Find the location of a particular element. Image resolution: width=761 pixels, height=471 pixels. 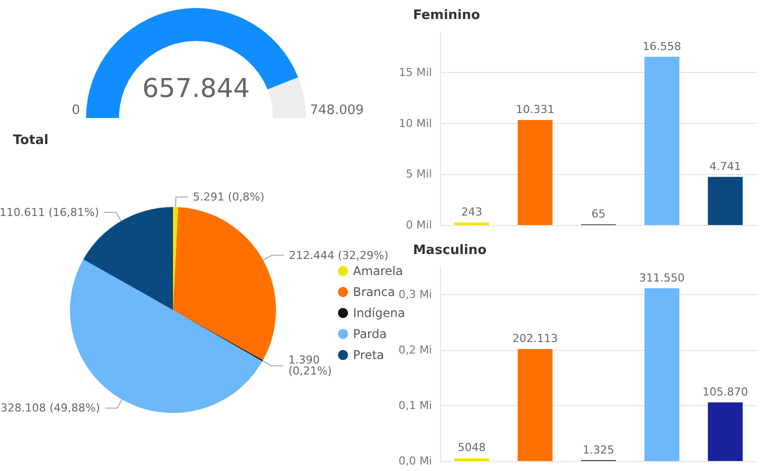

annotation: 202.113 is located at coordinates (535, 338).